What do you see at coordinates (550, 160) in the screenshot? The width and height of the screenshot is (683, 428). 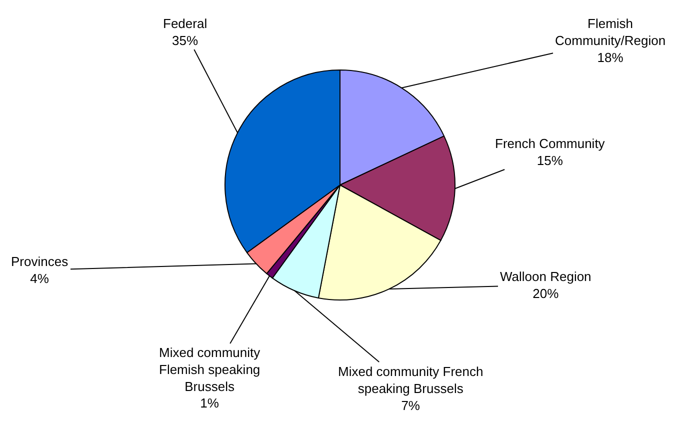 I see `data-label: 15%` at bounding box center [550, 160].